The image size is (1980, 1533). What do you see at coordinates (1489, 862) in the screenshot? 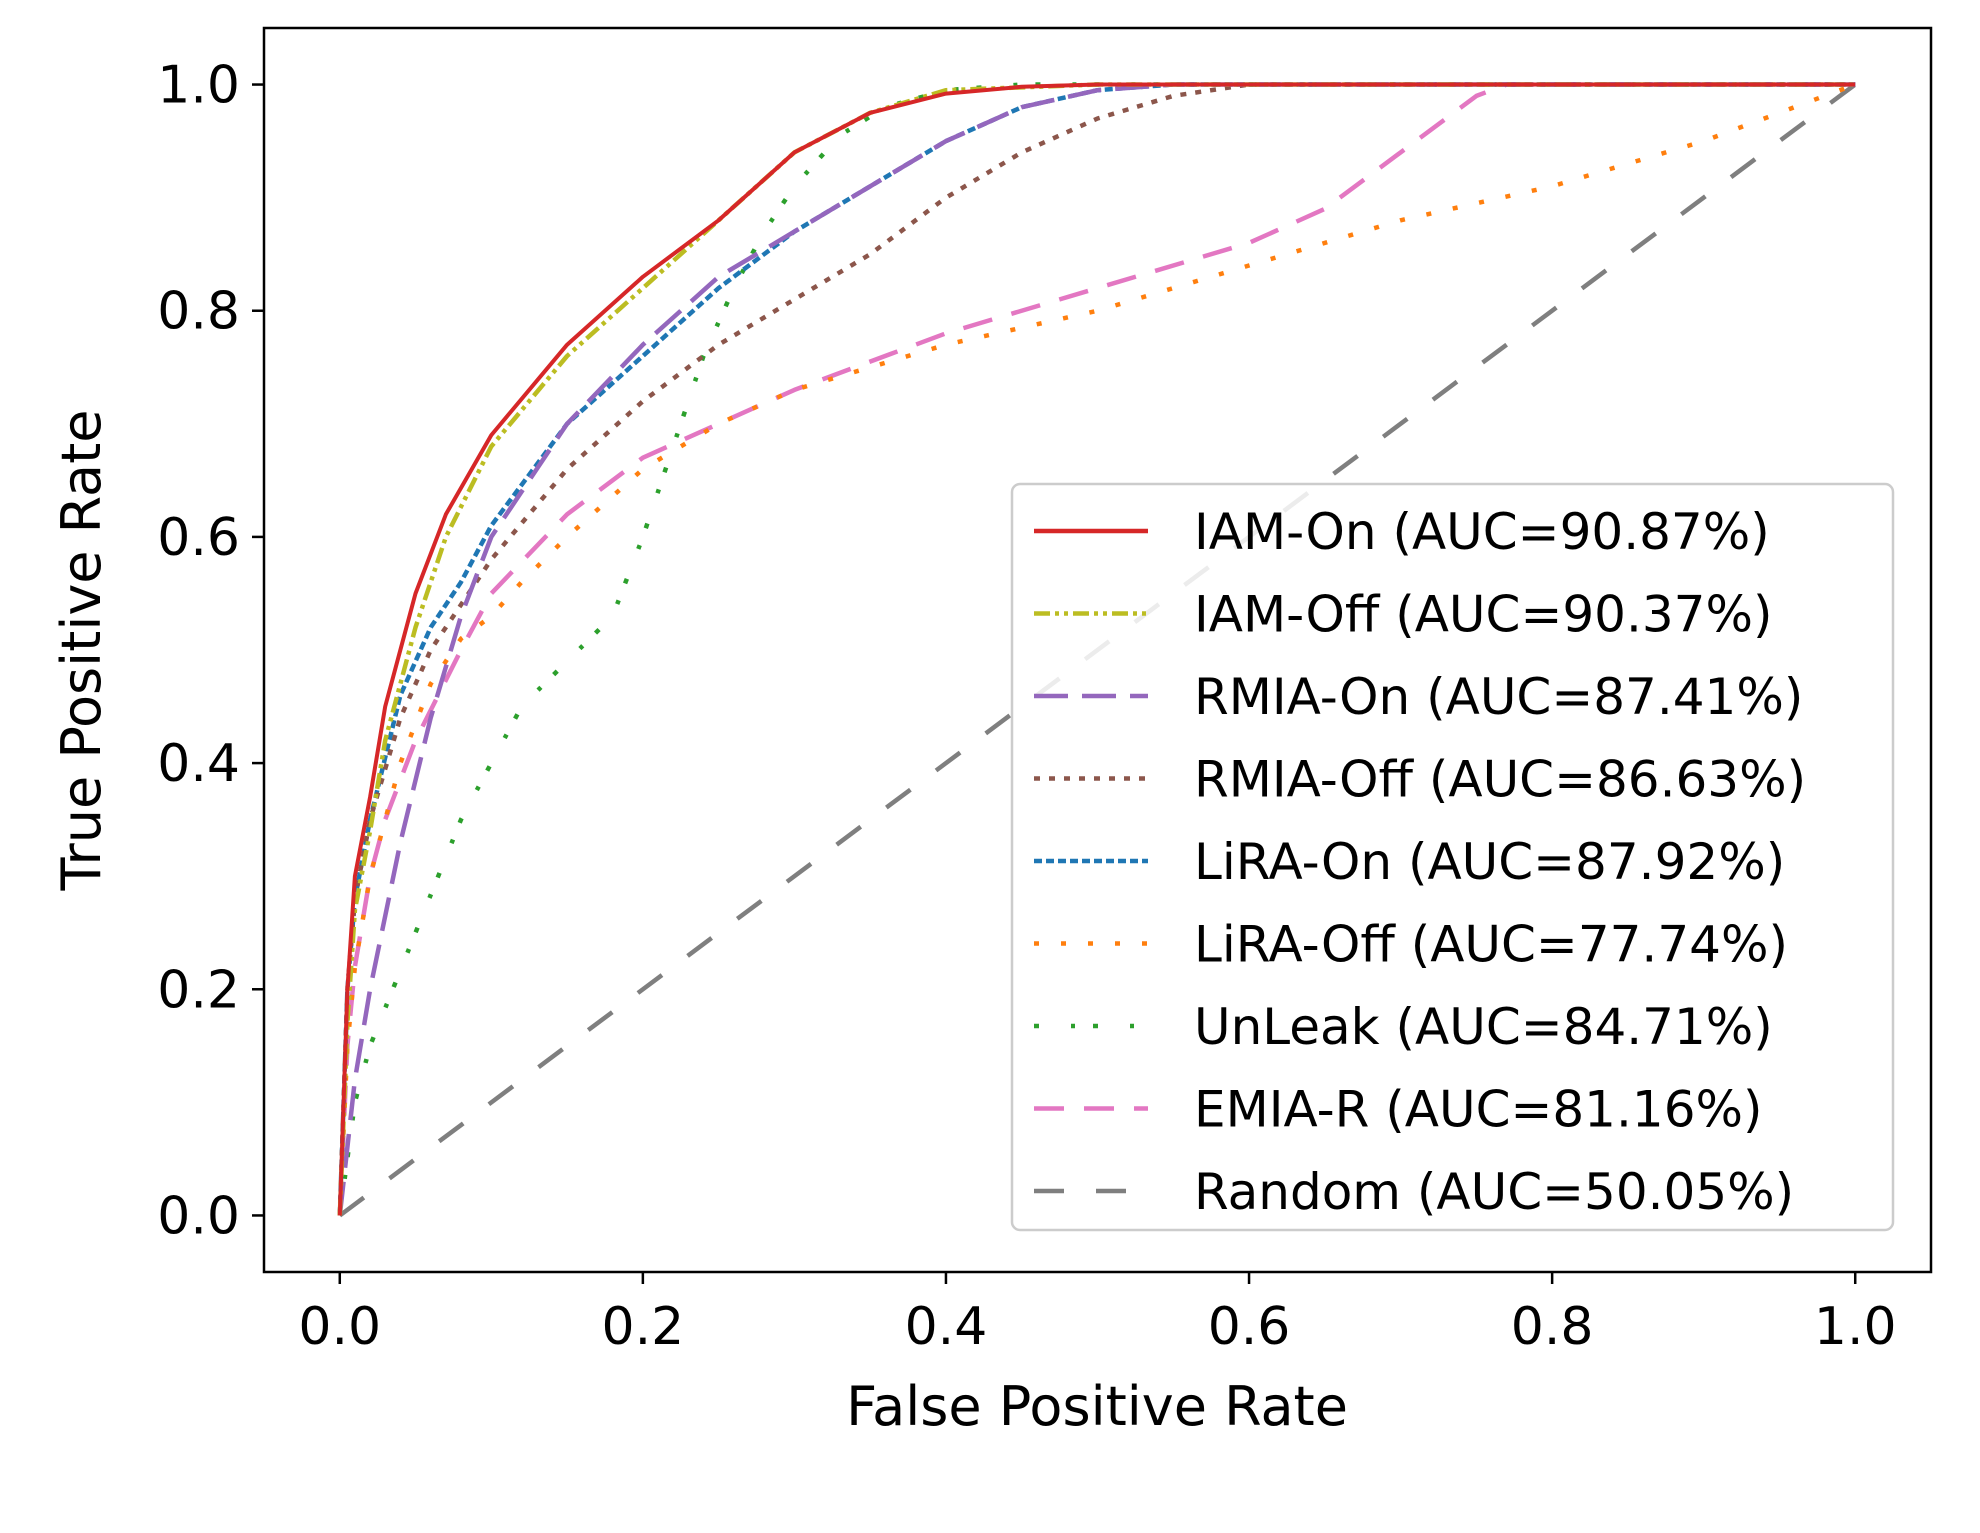
I see `legend-label: LiRA-On (AUC=87.92%)` at bounding box center [1489, 862].